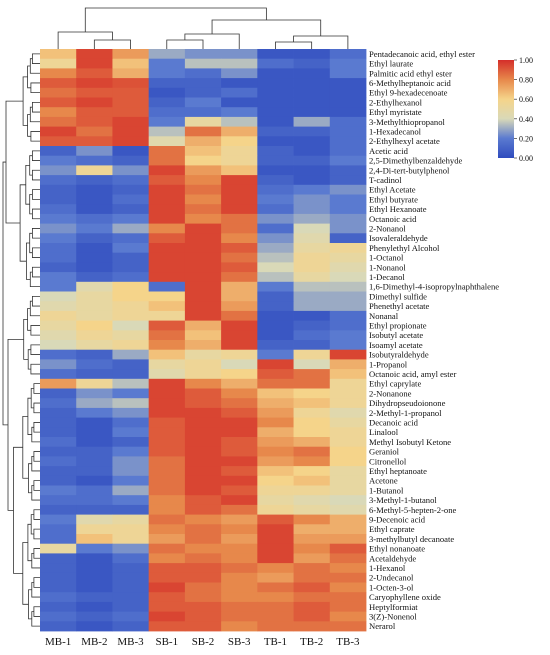  Describe the element at coordinates (526, 119) in the screenshot. I see `colorbar-tick-label: 0.40` at that location.